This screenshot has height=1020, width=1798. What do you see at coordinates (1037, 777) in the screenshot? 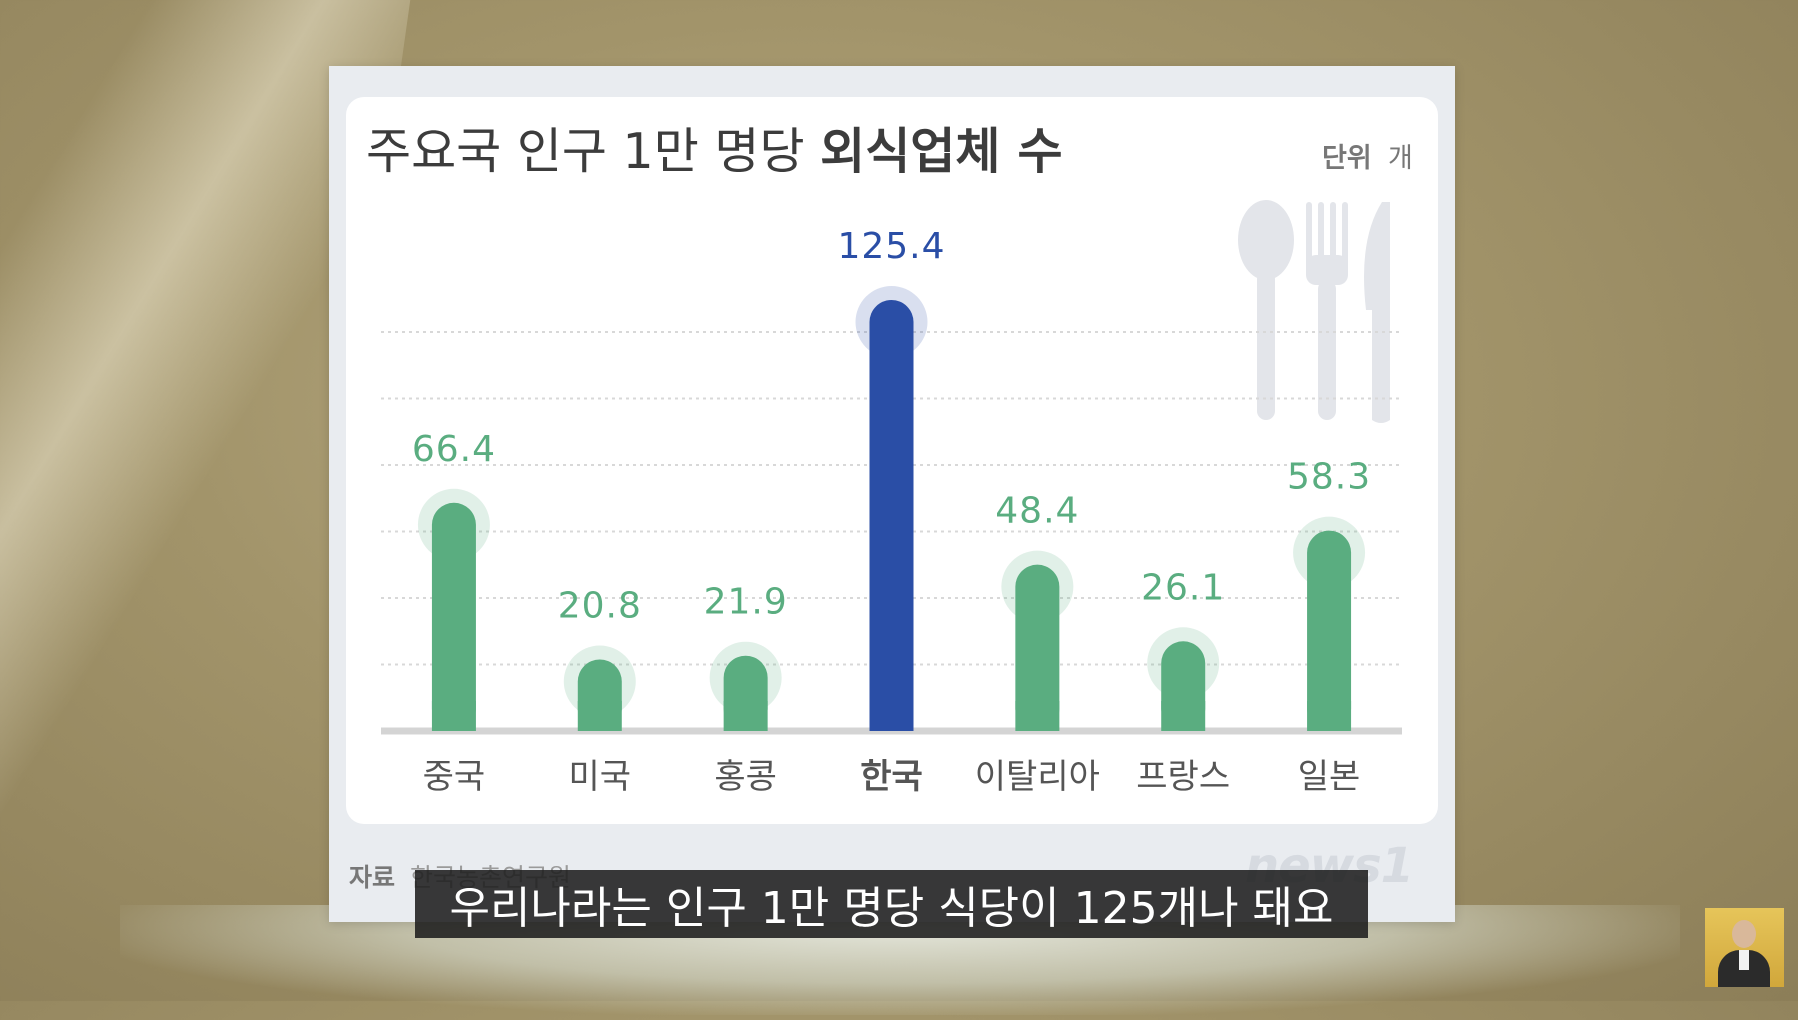
I see `category-label: 이탈리아` at bounding box center [1037, 777].